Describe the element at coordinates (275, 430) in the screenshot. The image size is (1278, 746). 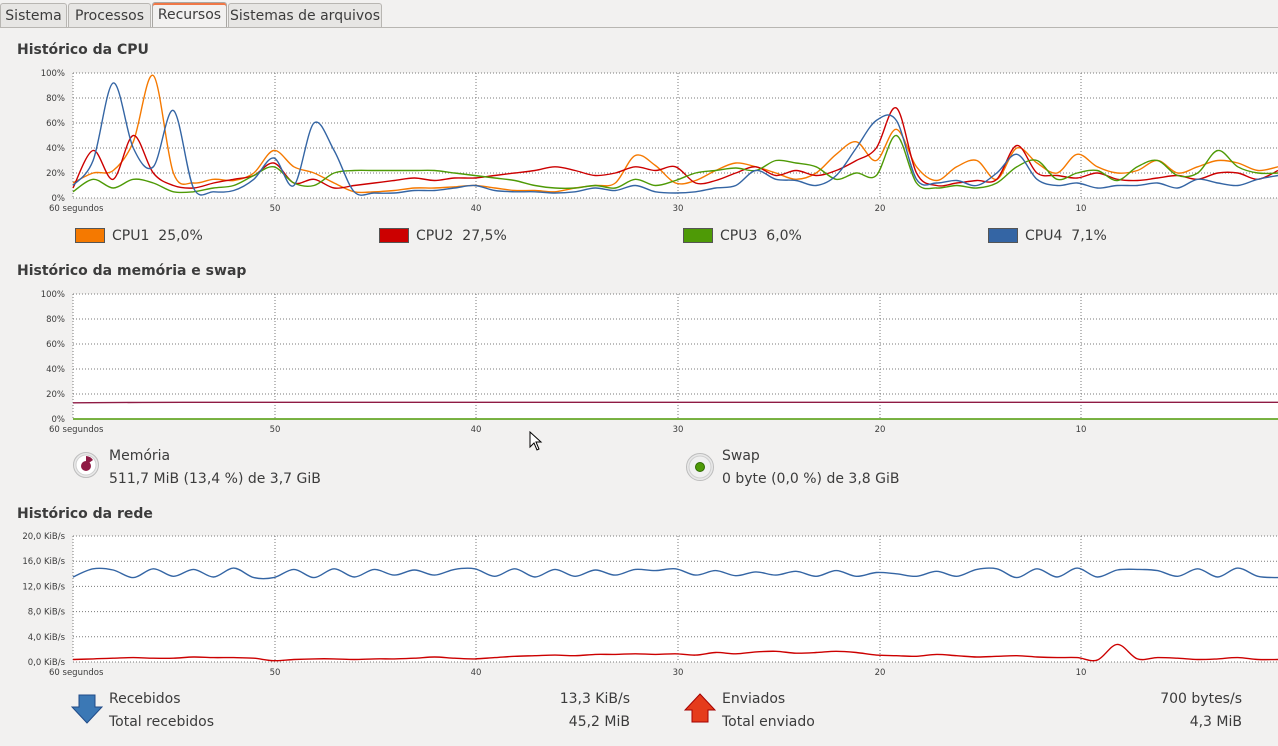
I see `memory-x-tick-label: 50` at that location.